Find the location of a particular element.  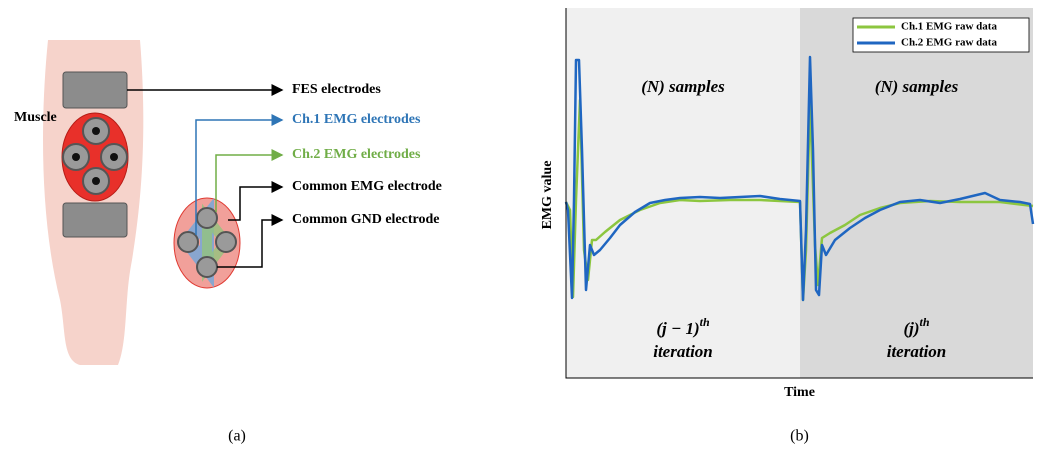

callout-text: Common GND electrode is located at coordinates (366, 219).